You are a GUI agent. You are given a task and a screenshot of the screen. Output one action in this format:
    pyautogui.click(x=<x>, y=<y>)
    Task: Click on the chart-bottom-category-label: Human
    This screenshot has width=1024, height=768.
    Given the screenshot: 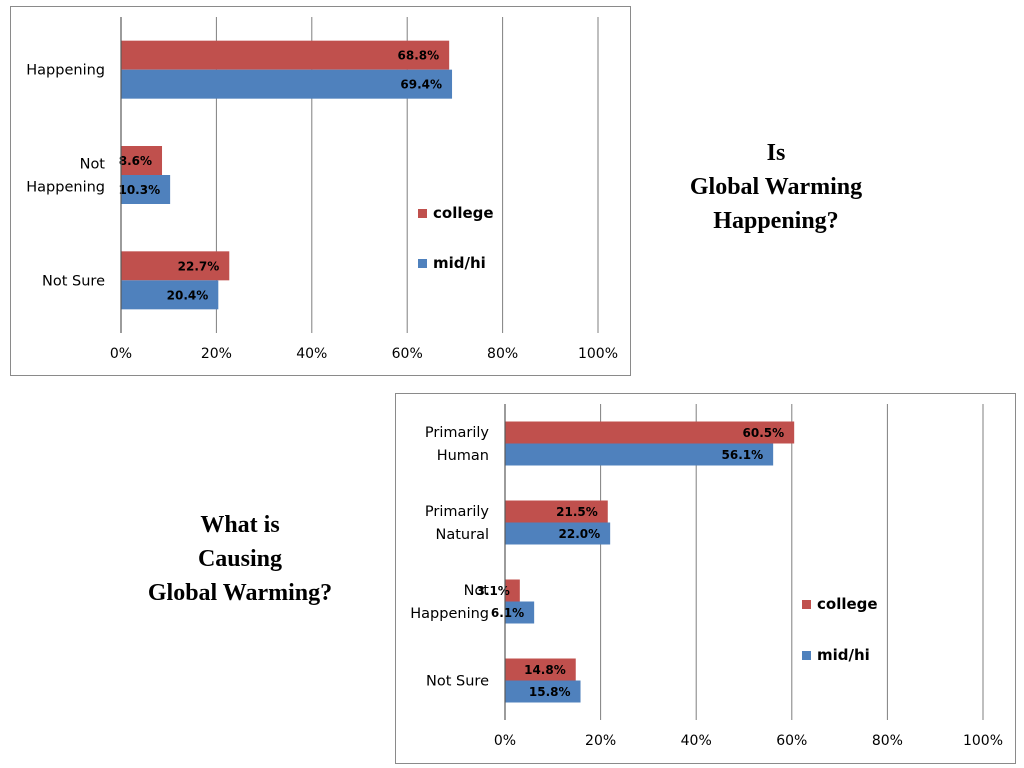 What is the action you would take?
    pyautogui.click(x=463, y=456)
    